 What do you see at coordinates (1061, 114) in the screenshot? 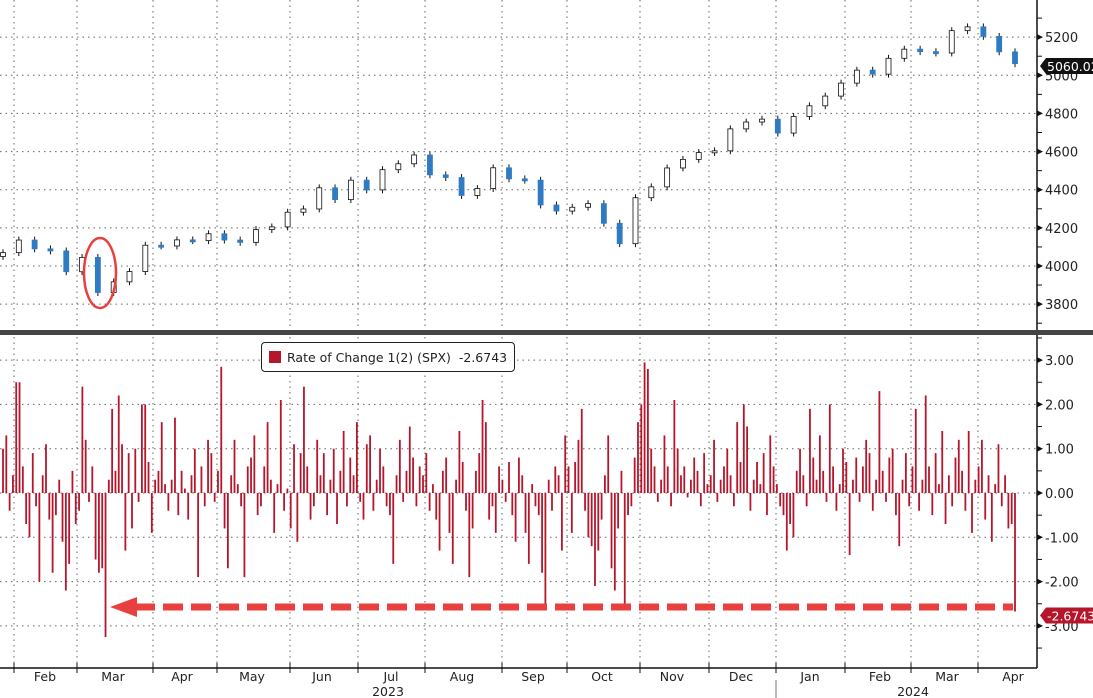
I see `price-tick-label: 4800` at bounding box center [1061, 114].